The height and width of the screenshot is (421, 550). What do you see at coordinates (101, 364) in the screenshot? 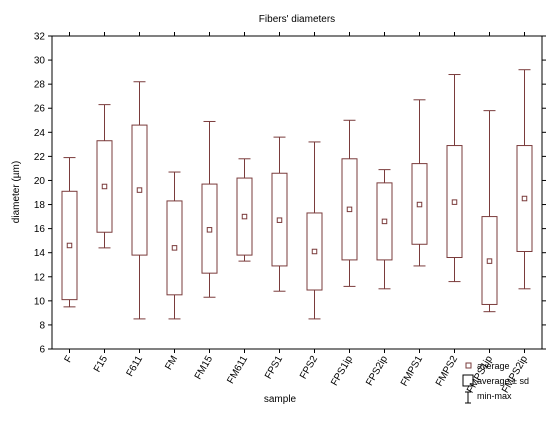
I see `x-tick-label: F15` at bounding box center [101, 364].